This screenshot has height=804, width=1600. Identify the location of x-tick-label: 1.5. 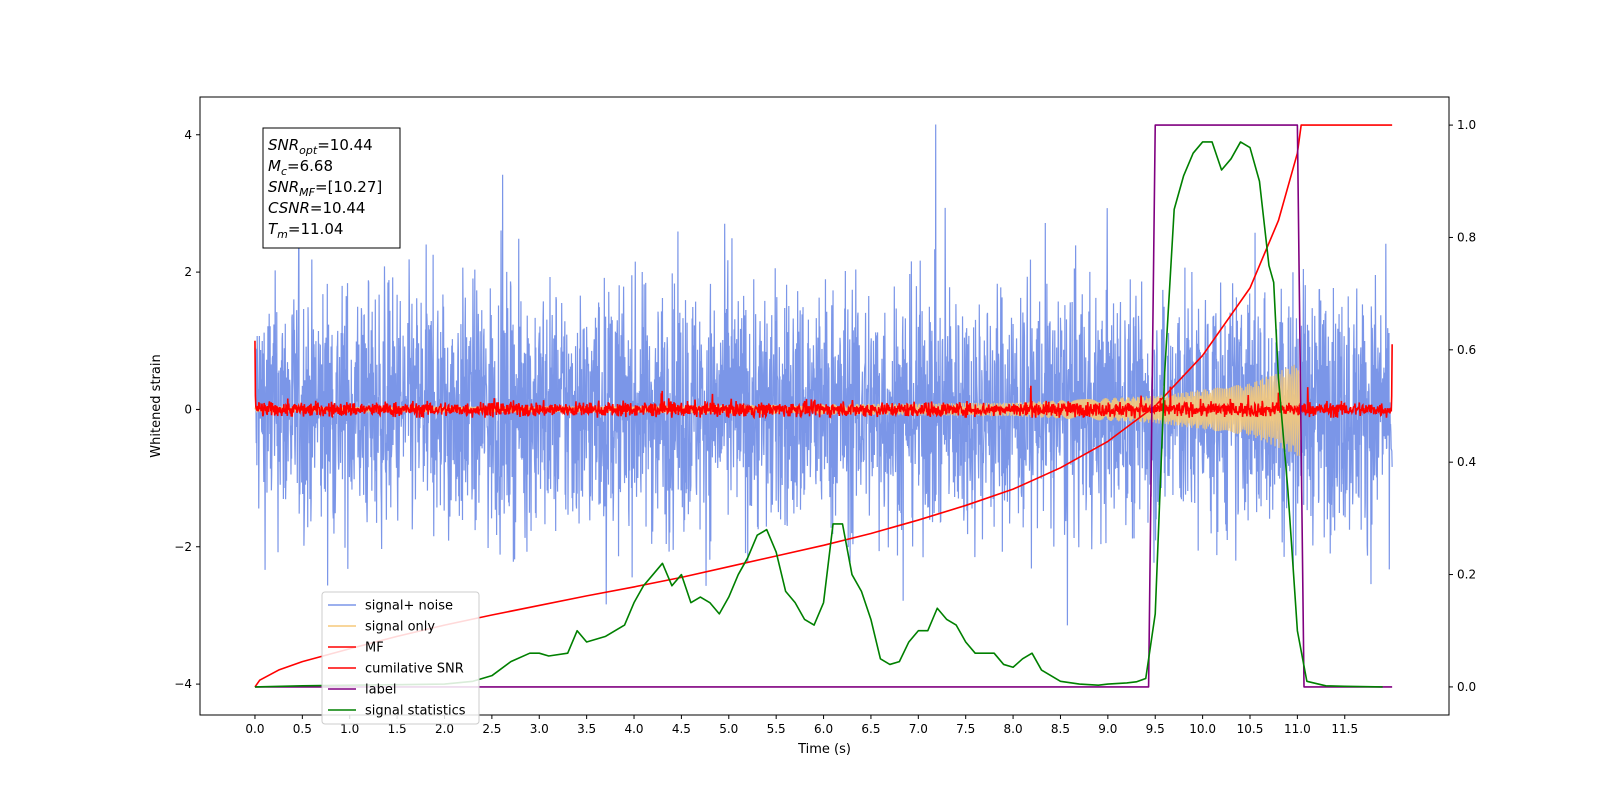
(397, 729).